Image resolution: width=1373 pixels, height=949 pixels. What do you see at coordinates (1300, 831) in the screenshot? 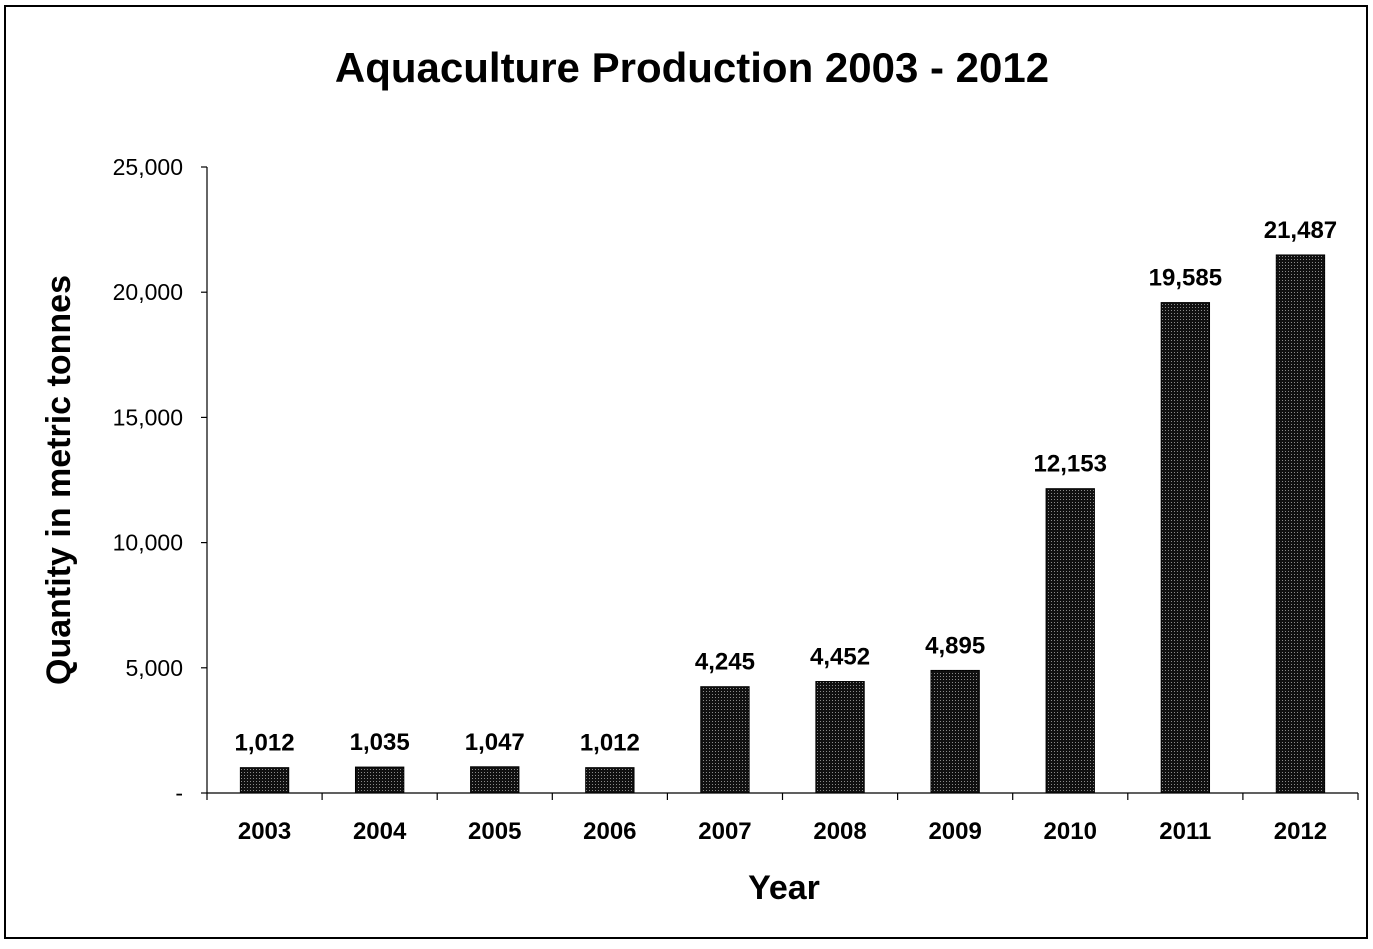
I see `x-tick-label-2012: 2012` at bounding box center [1300, 831].